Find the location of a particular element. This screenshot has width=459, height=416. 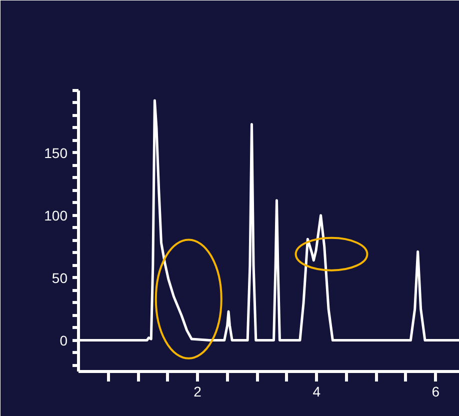

y-tick-label: 150 is located at coordinates (56, 152).